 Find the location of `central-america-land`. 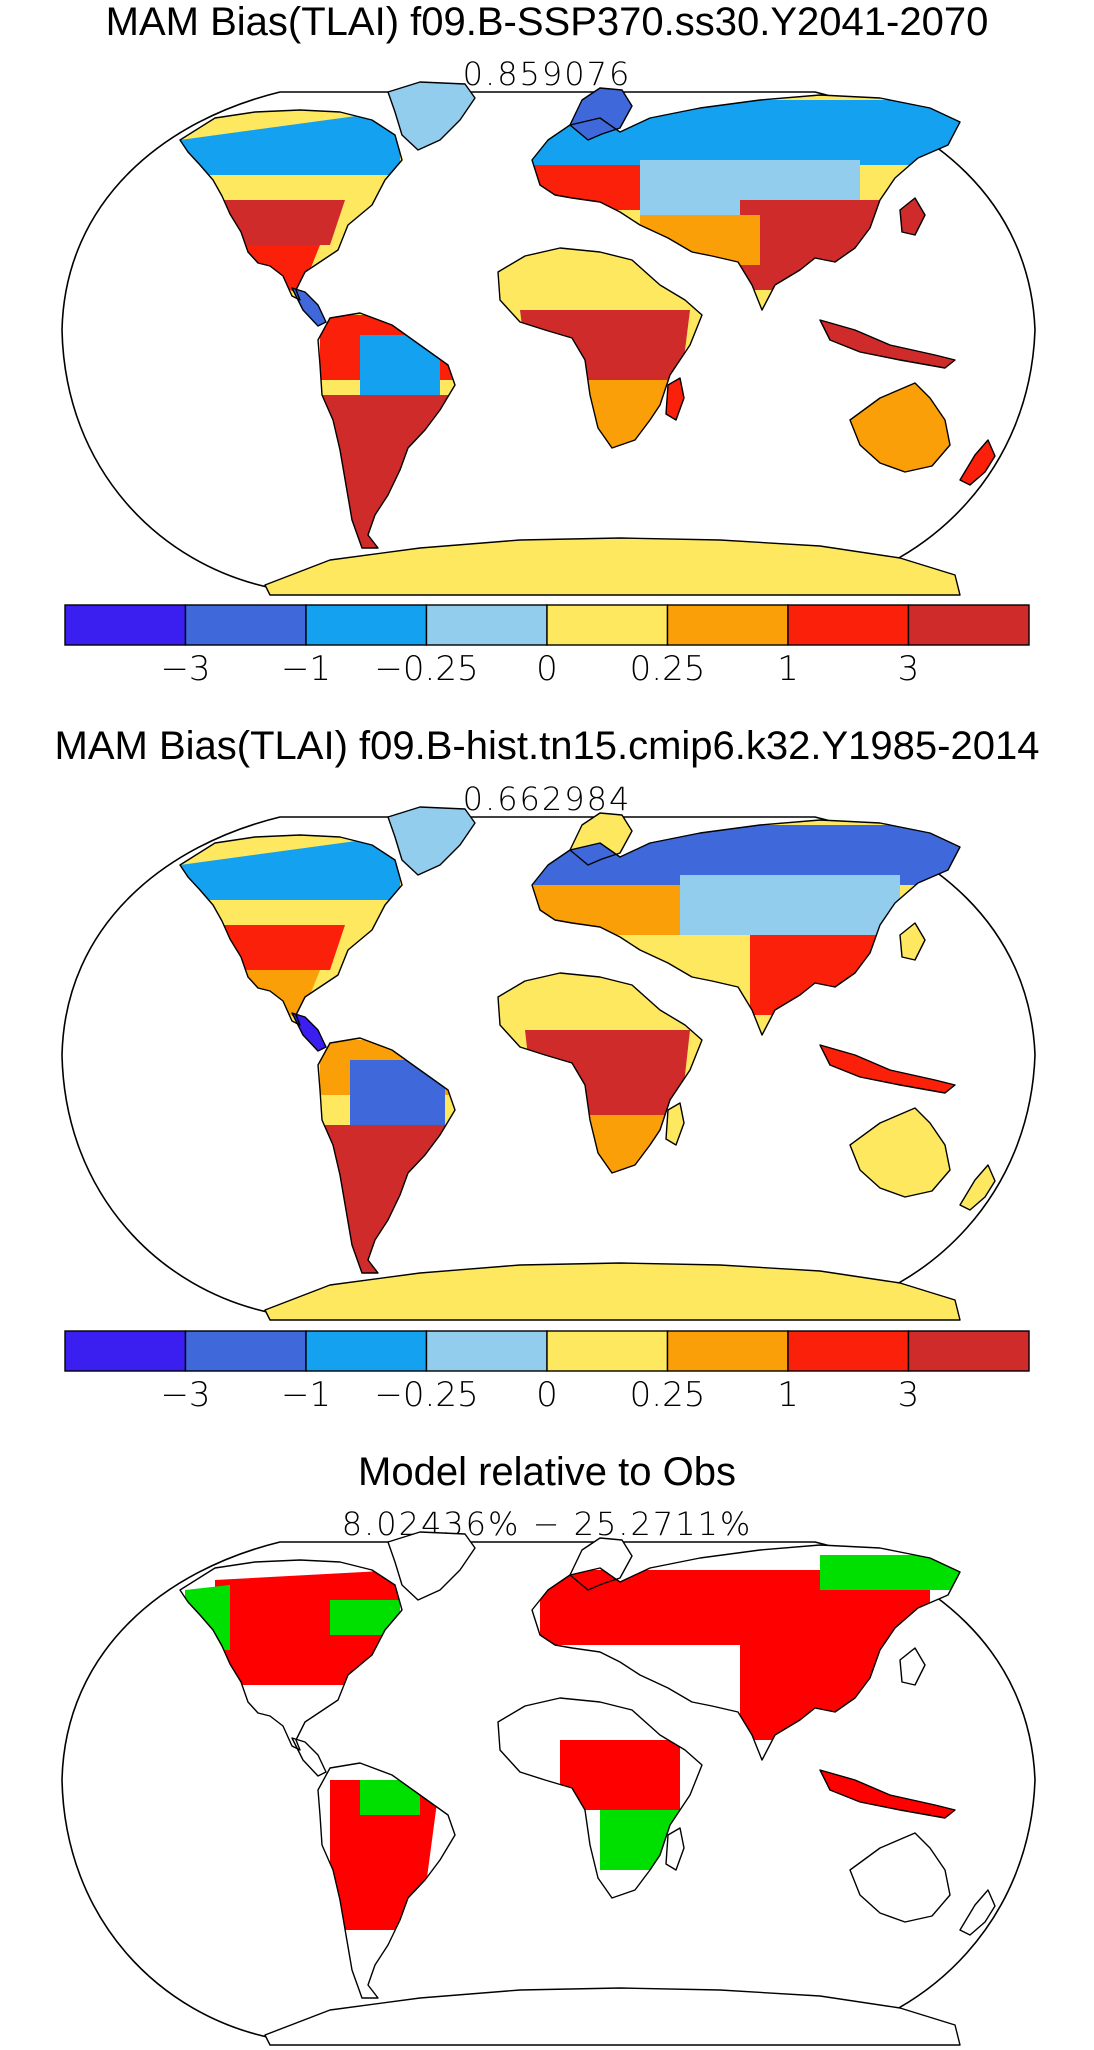

central-america-land is located at coordinates (309, 1757).